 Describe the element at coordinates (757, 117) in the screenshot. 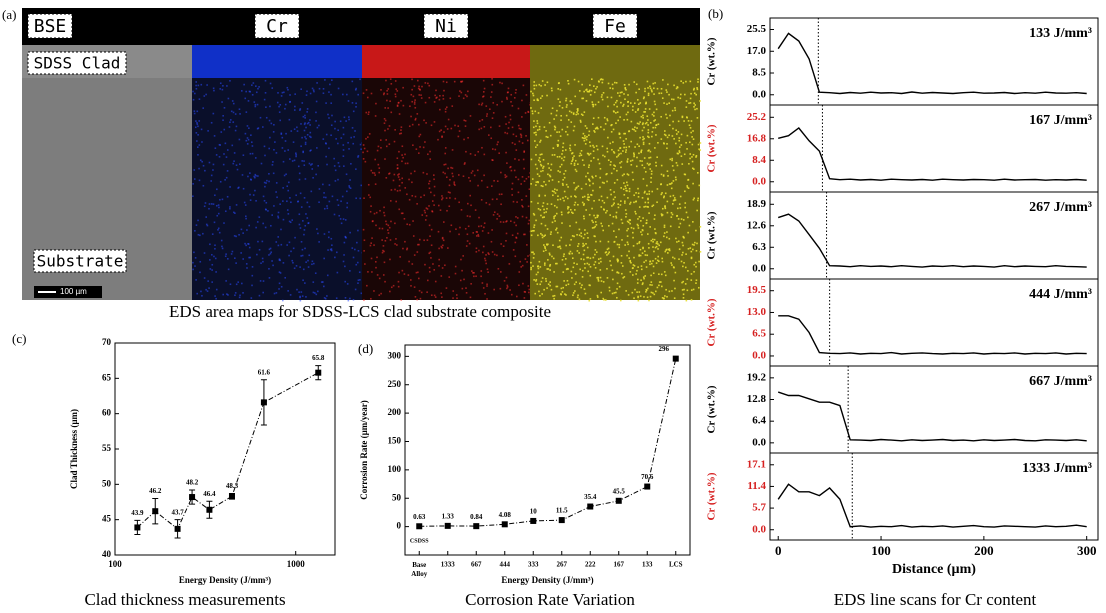

I see `y-tick-label: 25.2` at that location.